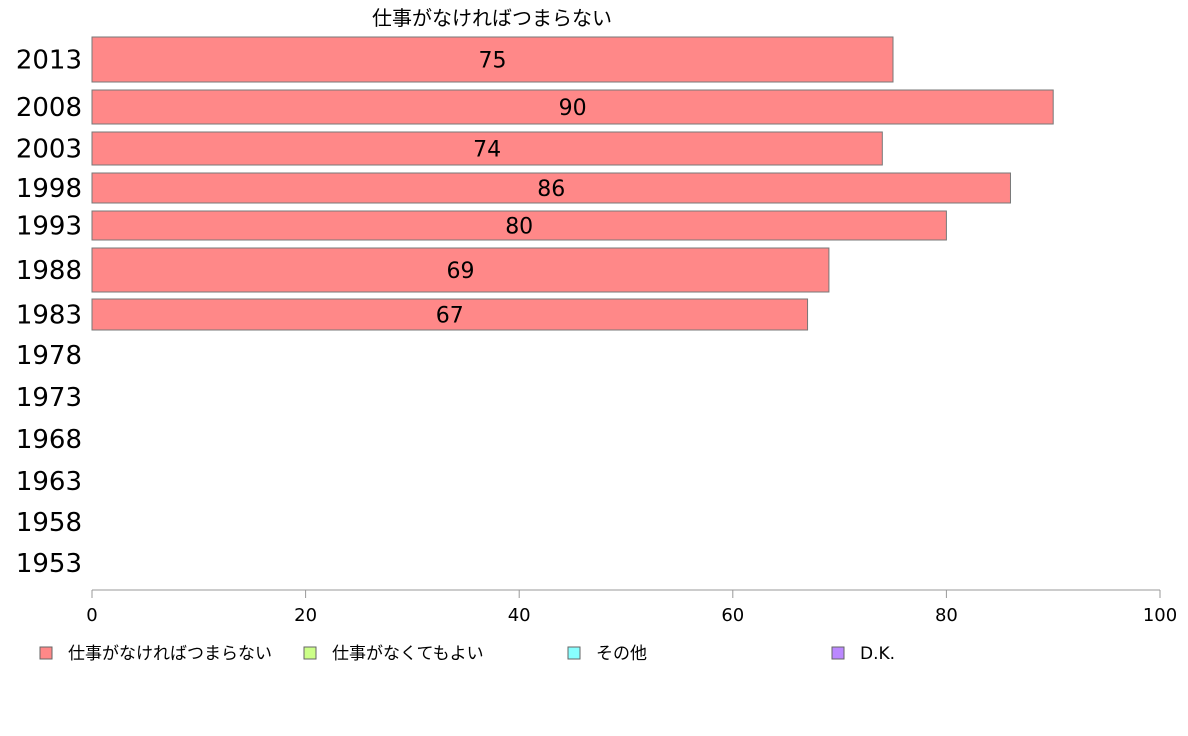 This screenshot has height=736, width=1188. I want to click on legend-label: 仕事がなくてもよい, so click(408, 654).